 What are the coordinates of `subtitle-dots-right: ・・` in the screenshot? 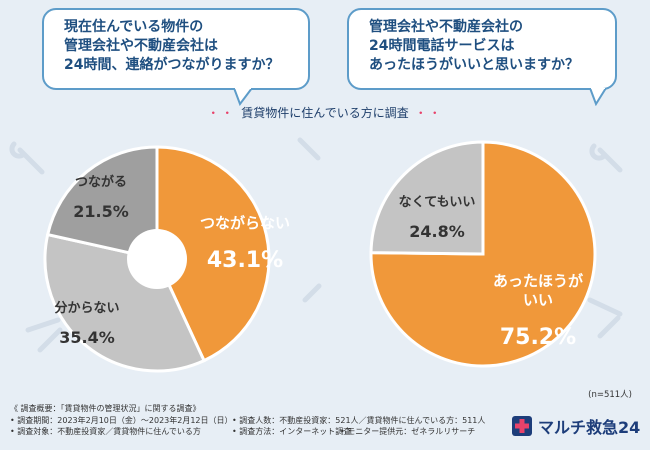 It's located at (428, 113).